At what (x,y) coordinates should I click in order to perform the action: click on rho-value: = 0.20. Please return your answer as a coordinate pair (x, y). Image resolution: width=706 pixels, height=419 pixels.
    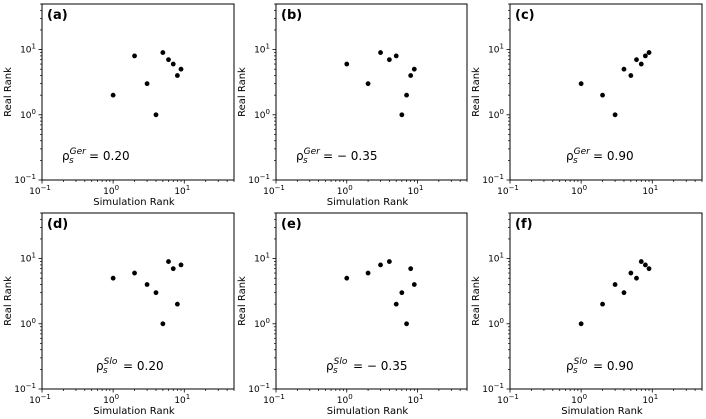
    Looking at the image, I should click on (109, 156).